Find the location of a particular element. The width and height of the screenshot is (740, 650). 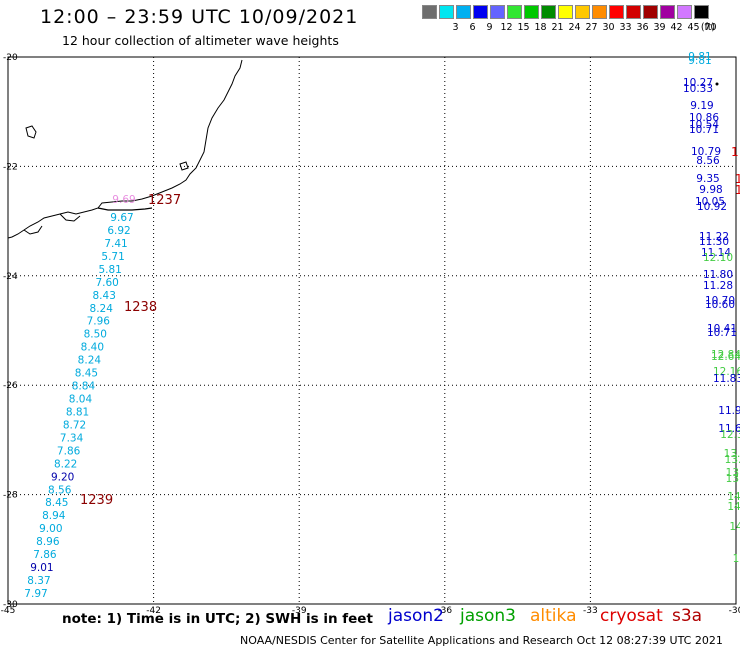

wave-height-label: 8.72 is located at coordinates (74, 425).